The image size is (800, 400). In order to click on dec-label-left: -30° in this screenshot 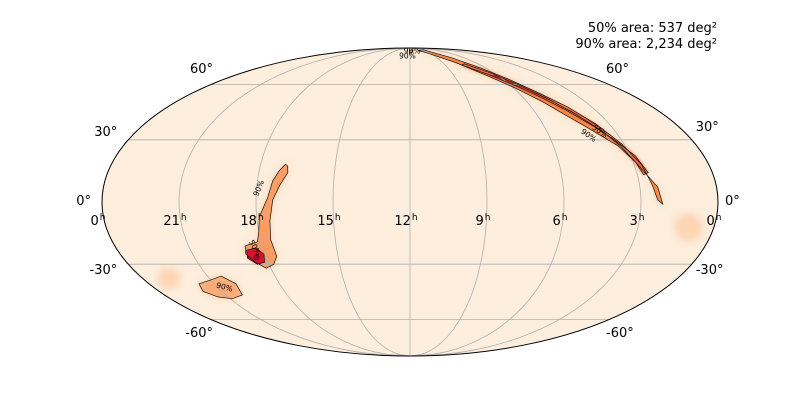, I will do `click(104, 270)`.